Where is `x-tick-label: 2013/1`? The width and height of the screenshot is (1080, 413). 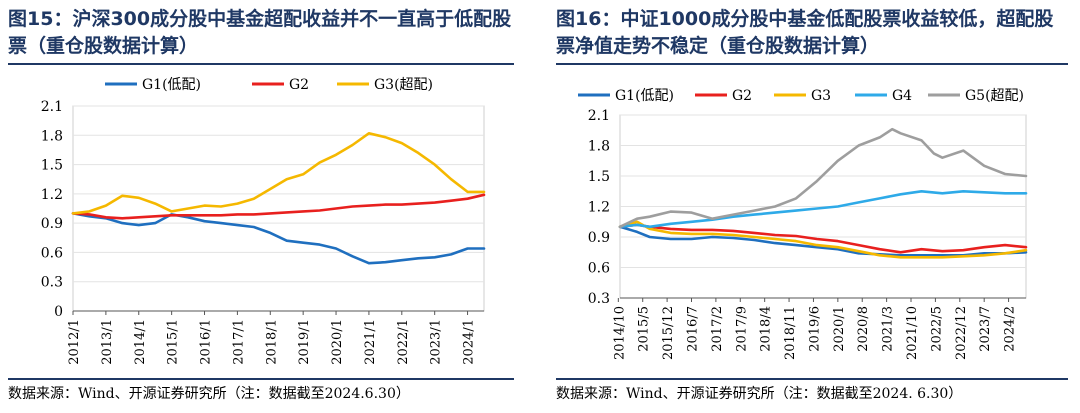
x-tick-label: 2013/1 is located at coordinates (107, 342).